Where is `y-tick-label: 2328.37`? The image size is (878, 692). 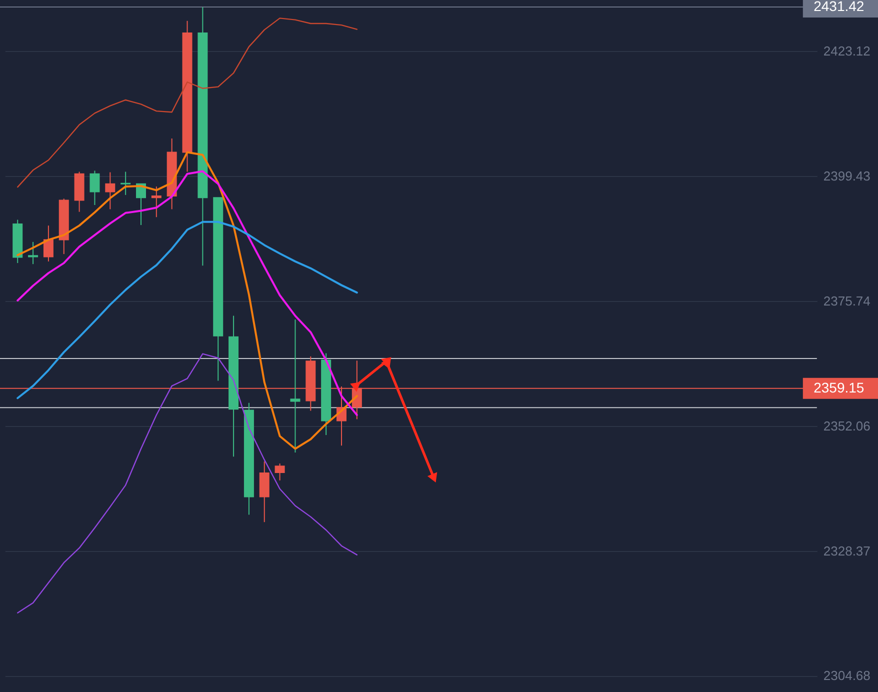
y-tick-label: 2328.37 is located at coordinates (846, 550).